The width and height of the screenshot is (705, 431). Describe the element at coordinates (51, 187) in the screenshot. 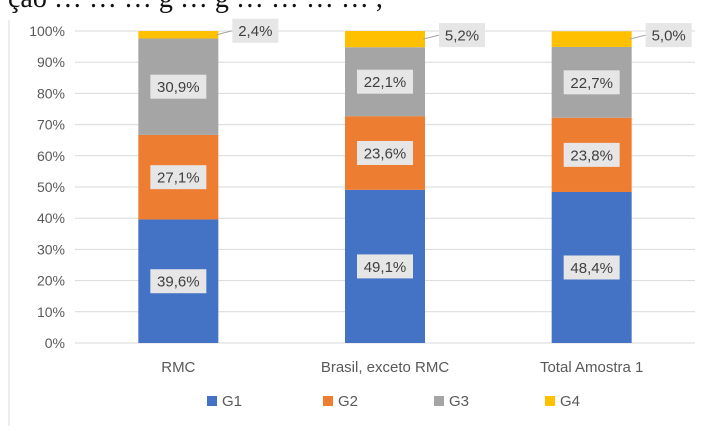

I see `y-tick-label: 50%` at that location.